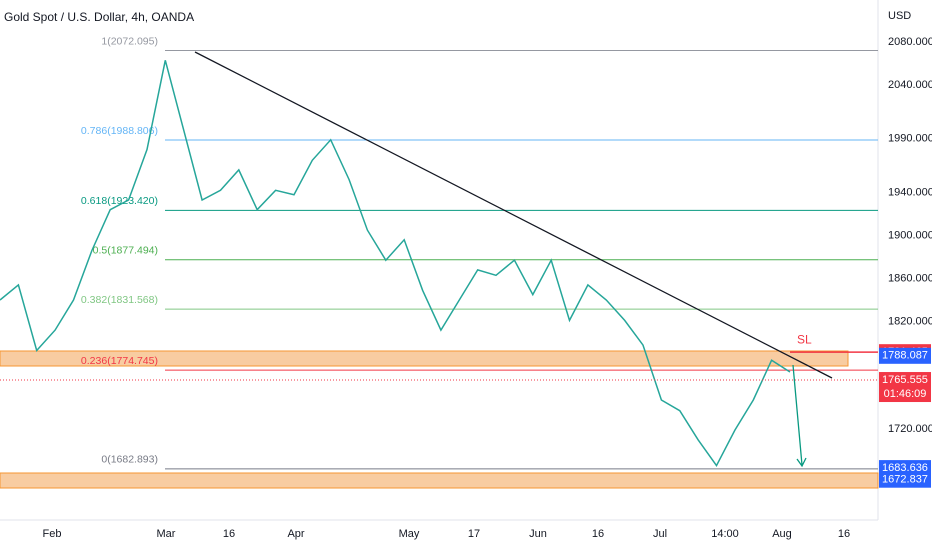 This screenshot has width=932, height=555. I want to click on price-tick-label: 2080.000, so click(910, 42).